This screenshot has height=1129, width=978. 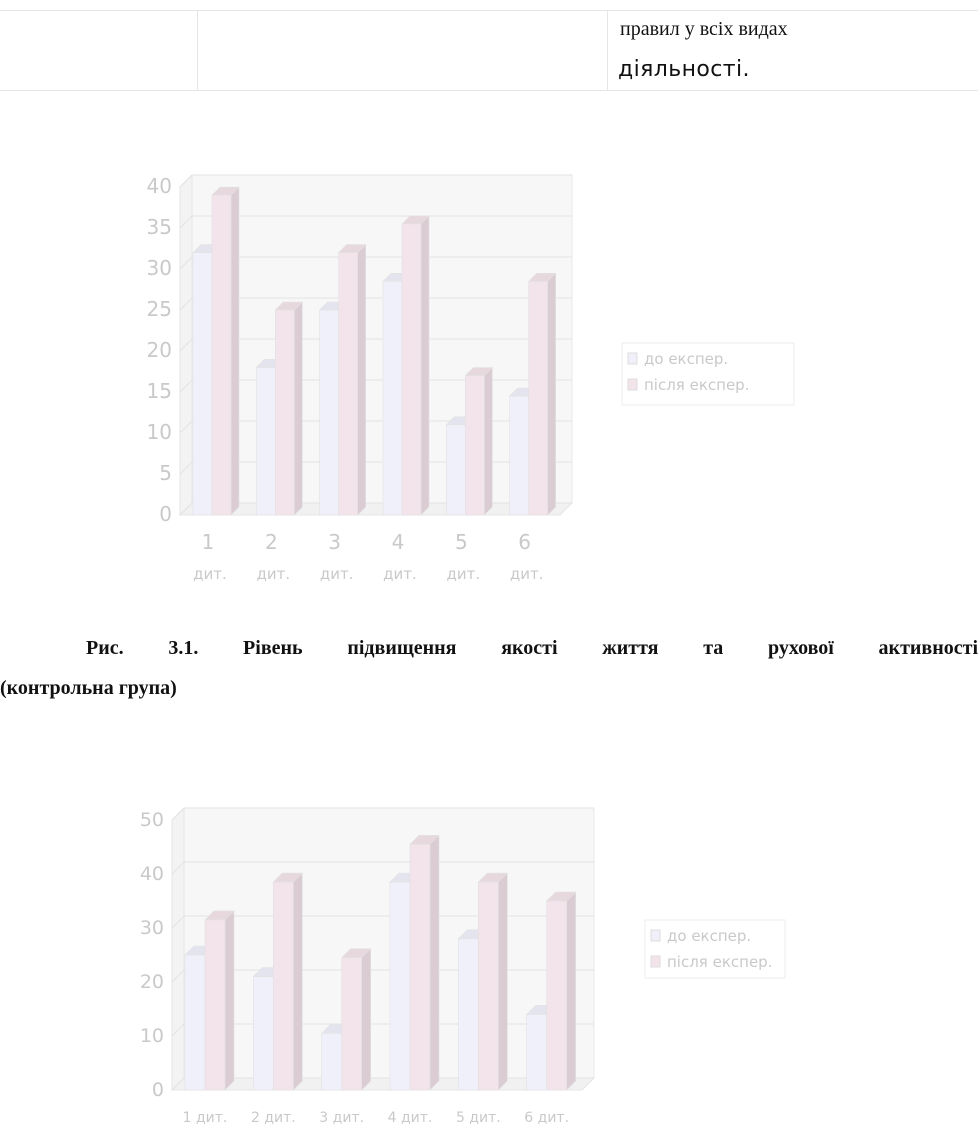 What do you see at coordinates (271, 542) in the screenshot?
I see `x-tick-label: 2` at bounding box center [271, 542].